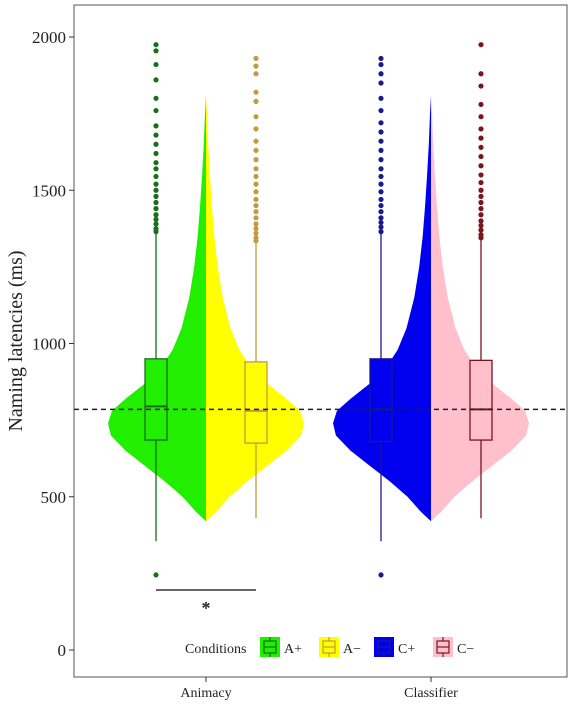 The height and width of the screenshot is (707, 572). Describe the element at coordinates (62, 650) in the screenshot. I see `y-tick-label: 0` at that location.